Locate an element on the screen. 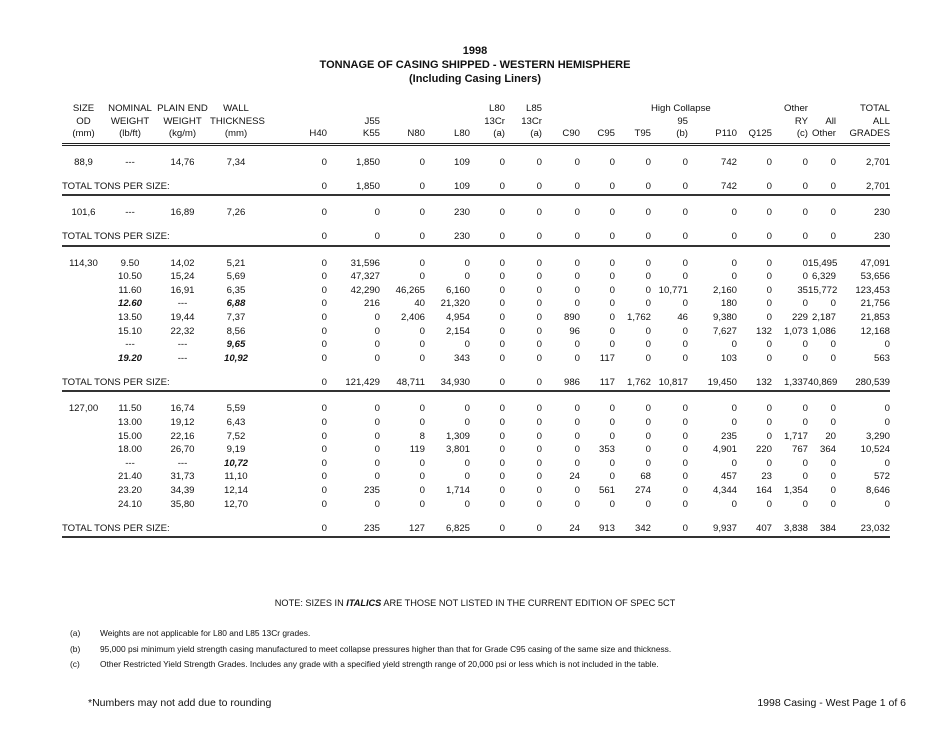  table-cell: 53,656 is located at coordinates (875, 277).